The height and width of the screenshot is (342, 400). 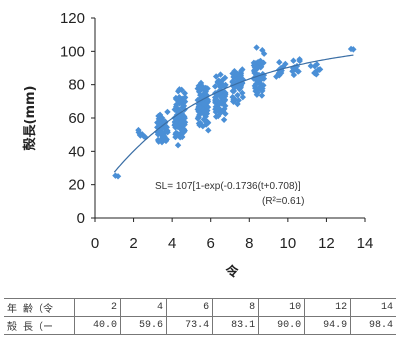 I want to click on row-label-age: 年 齢（令, so click(x=39, y=307).